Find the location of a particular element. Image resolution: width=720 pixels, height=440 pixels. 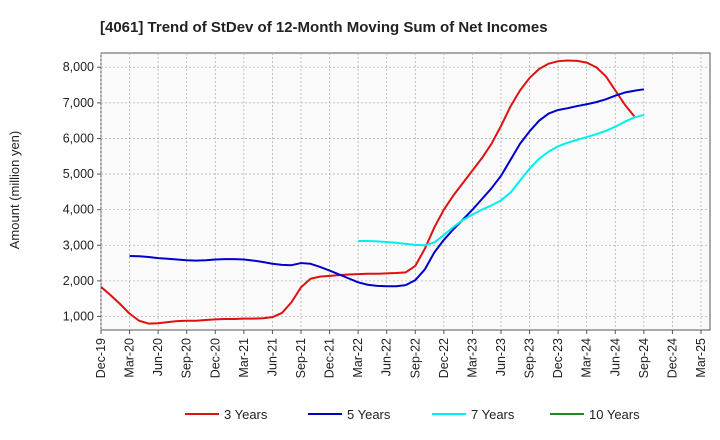

x-tick-label: Jun-23 is located at coordinates (501, 357).